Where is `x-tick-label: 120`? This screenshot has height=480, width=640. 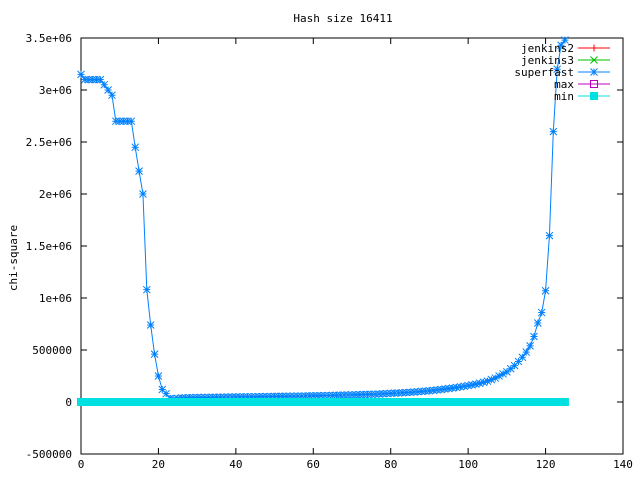 x-tick-label: 120 is located at coordinates (546, 464).